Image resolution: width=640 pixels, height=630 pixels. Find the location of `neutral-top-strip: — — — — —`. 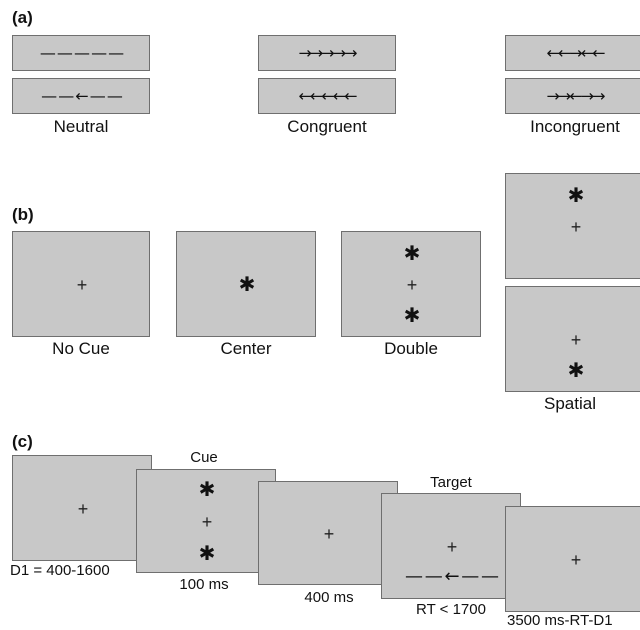

neutral-top-strip: — — — — — is located at coordinates (81, 53).